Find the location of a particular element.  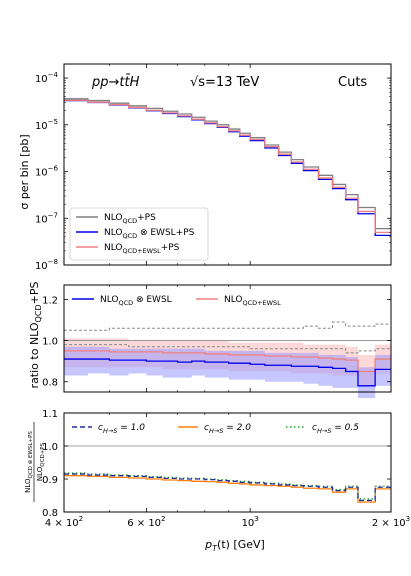

bottom-legend-label-2-sub: H→S is located at coordinates (216, 431).